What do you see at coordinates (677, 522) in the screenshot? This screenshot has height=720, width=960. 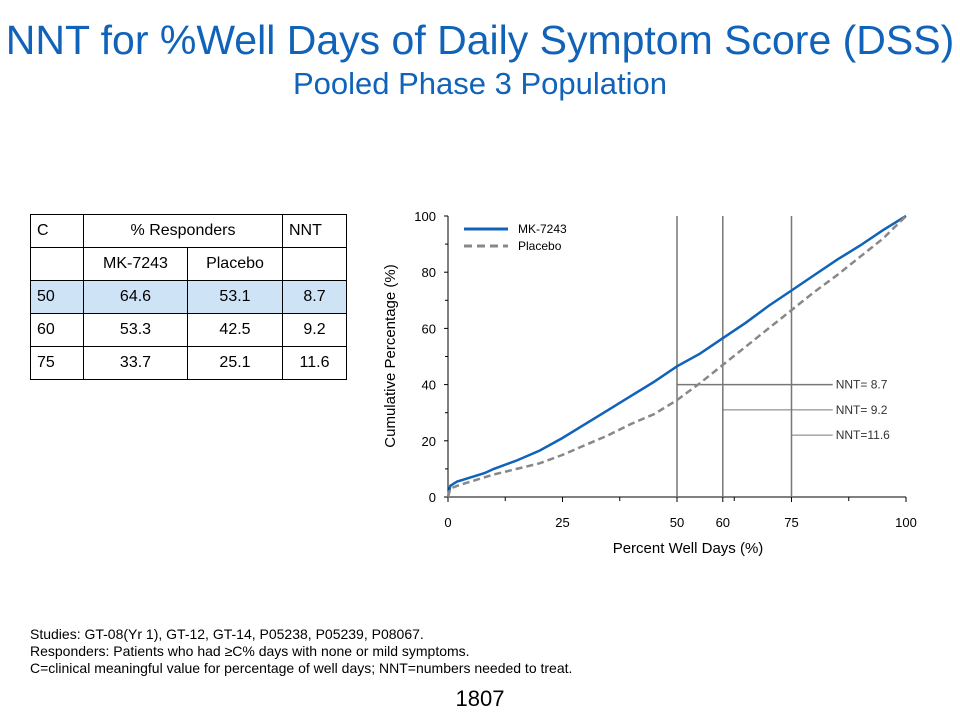 I see `x-tick-label: 50` at bounding box center [677, 522].